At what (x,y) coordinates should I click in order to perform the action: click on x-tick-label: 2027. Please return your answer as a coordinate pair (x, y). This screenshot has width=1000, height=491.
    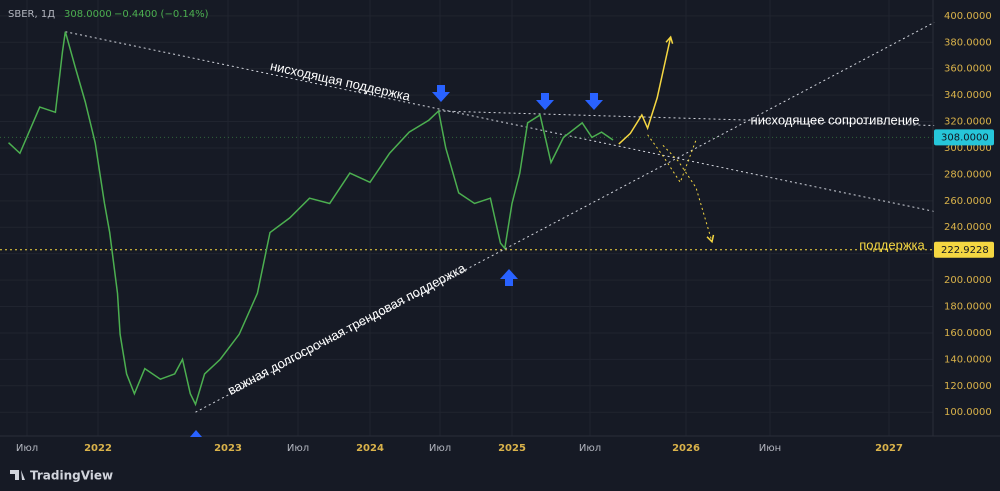
    Looking at the image, I should click on (889, 448).